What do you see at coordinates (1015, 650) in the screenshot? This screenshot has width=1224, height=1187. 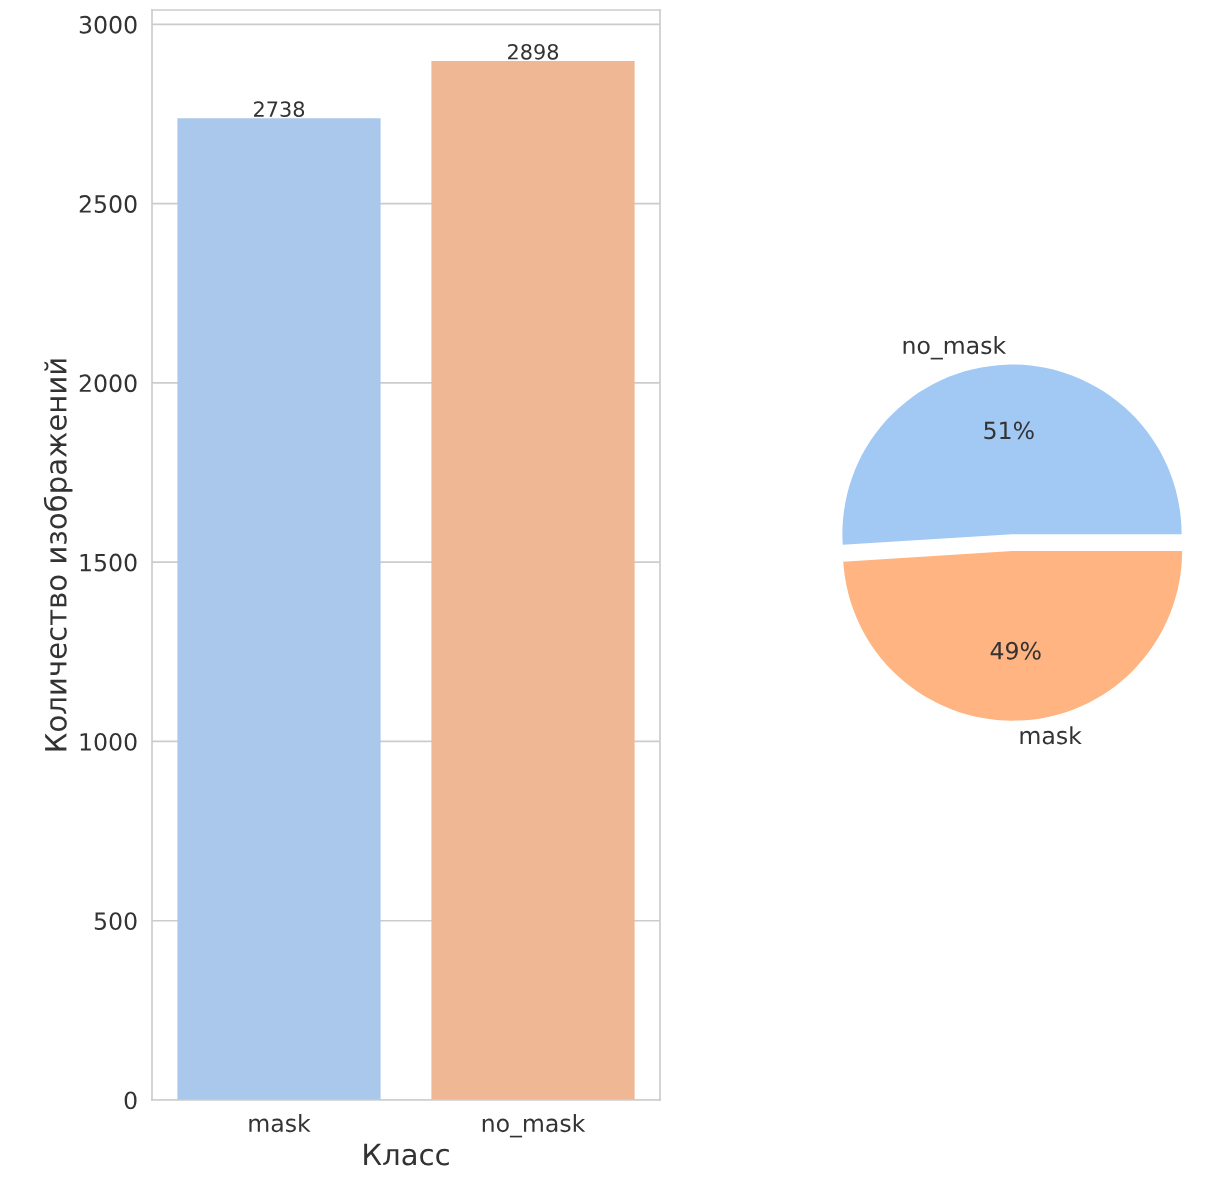 I see `data-label: 49%` at bounding box center [1015, 650].